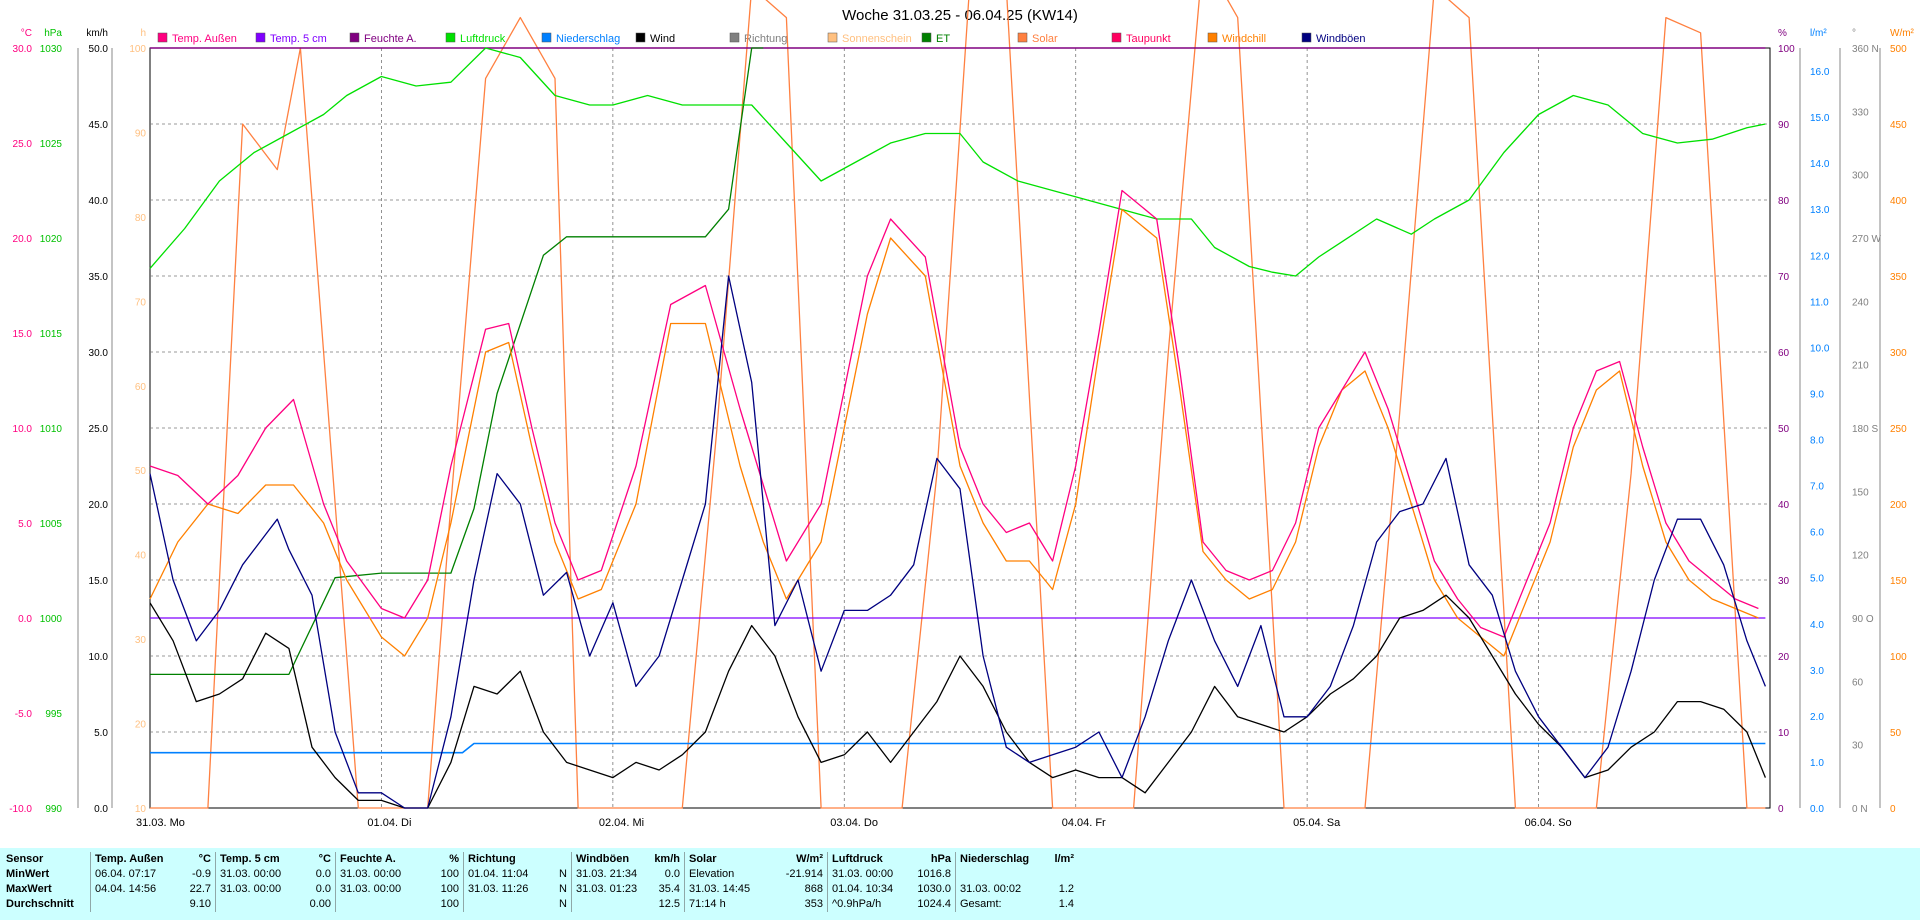 The height and width of the screenshot is (920, 1920). Describe the element at coordinates (563, 874) in the screenshot. I see `richtung-value: N` at that location.